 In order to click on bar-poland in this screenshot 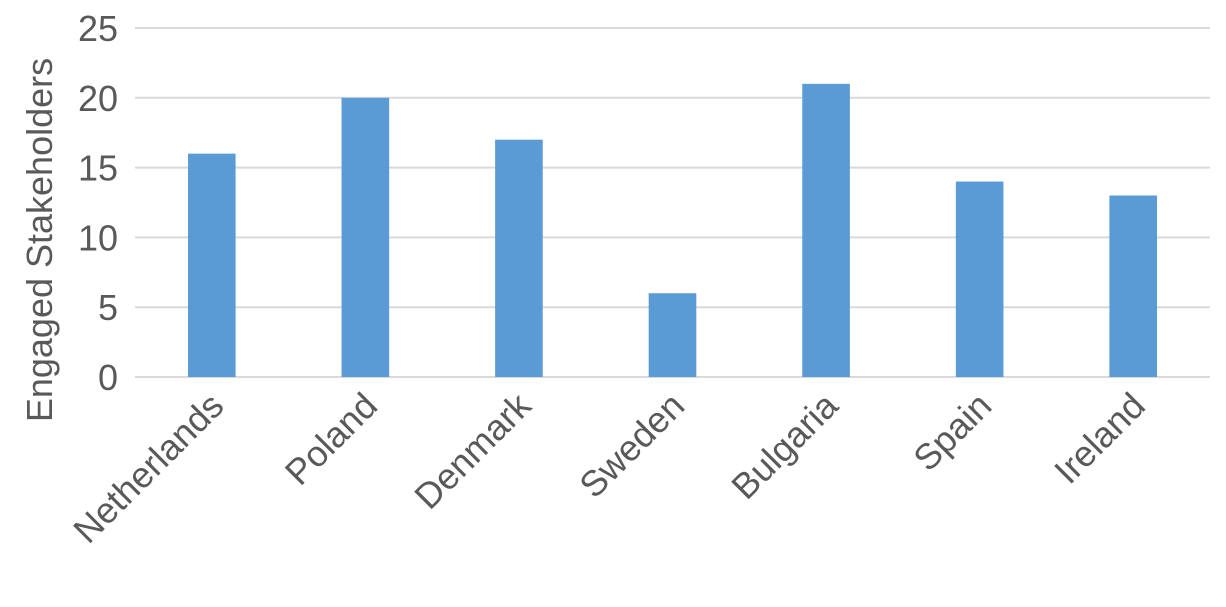, I will do `click(365, 237)`.